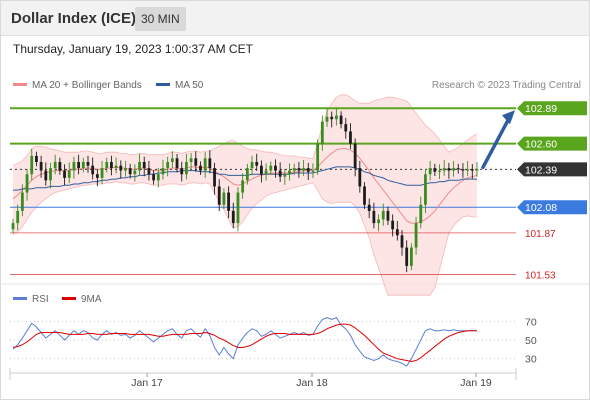 Image resolution: width=590 pixels, height=400 pixels. Describe the element at coordinates (69, 298) in the screenshot. I see `ma9-swatch` at that location.